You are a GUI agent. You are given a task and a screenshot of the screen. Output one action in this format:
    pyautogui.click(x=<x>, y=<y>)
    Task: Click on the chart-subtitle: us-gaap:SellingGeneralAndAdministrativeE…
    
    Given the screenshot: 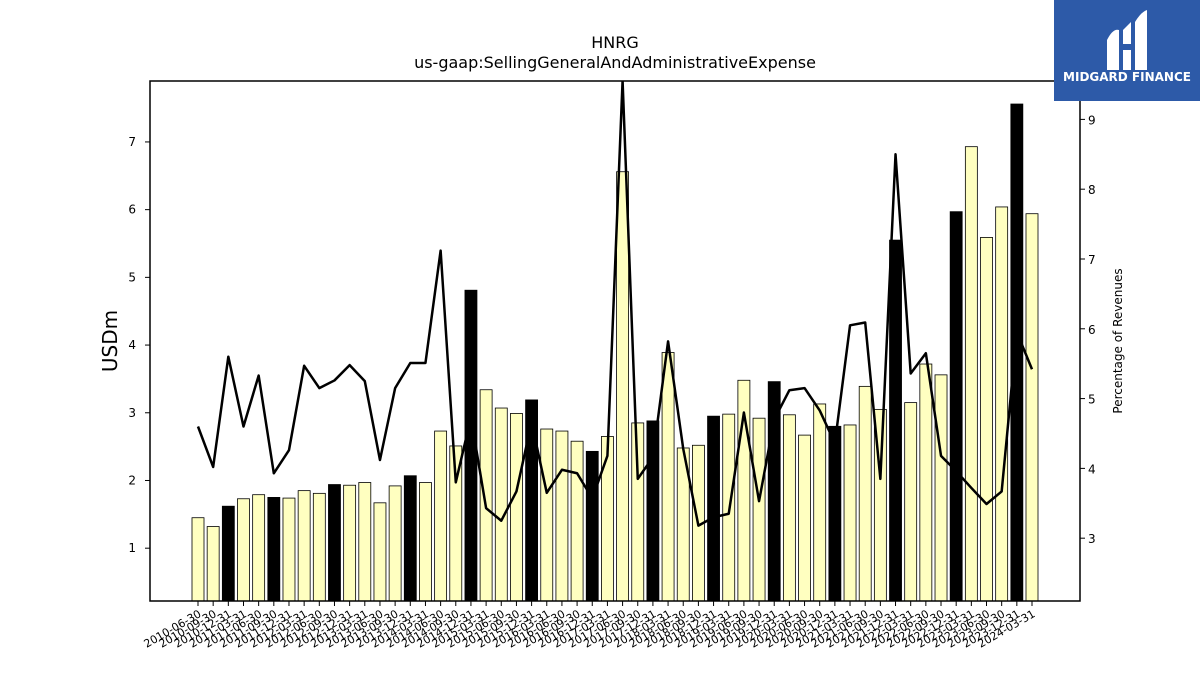 What is the action you would take?
    pyautogui.click(x=615, y=62)
    